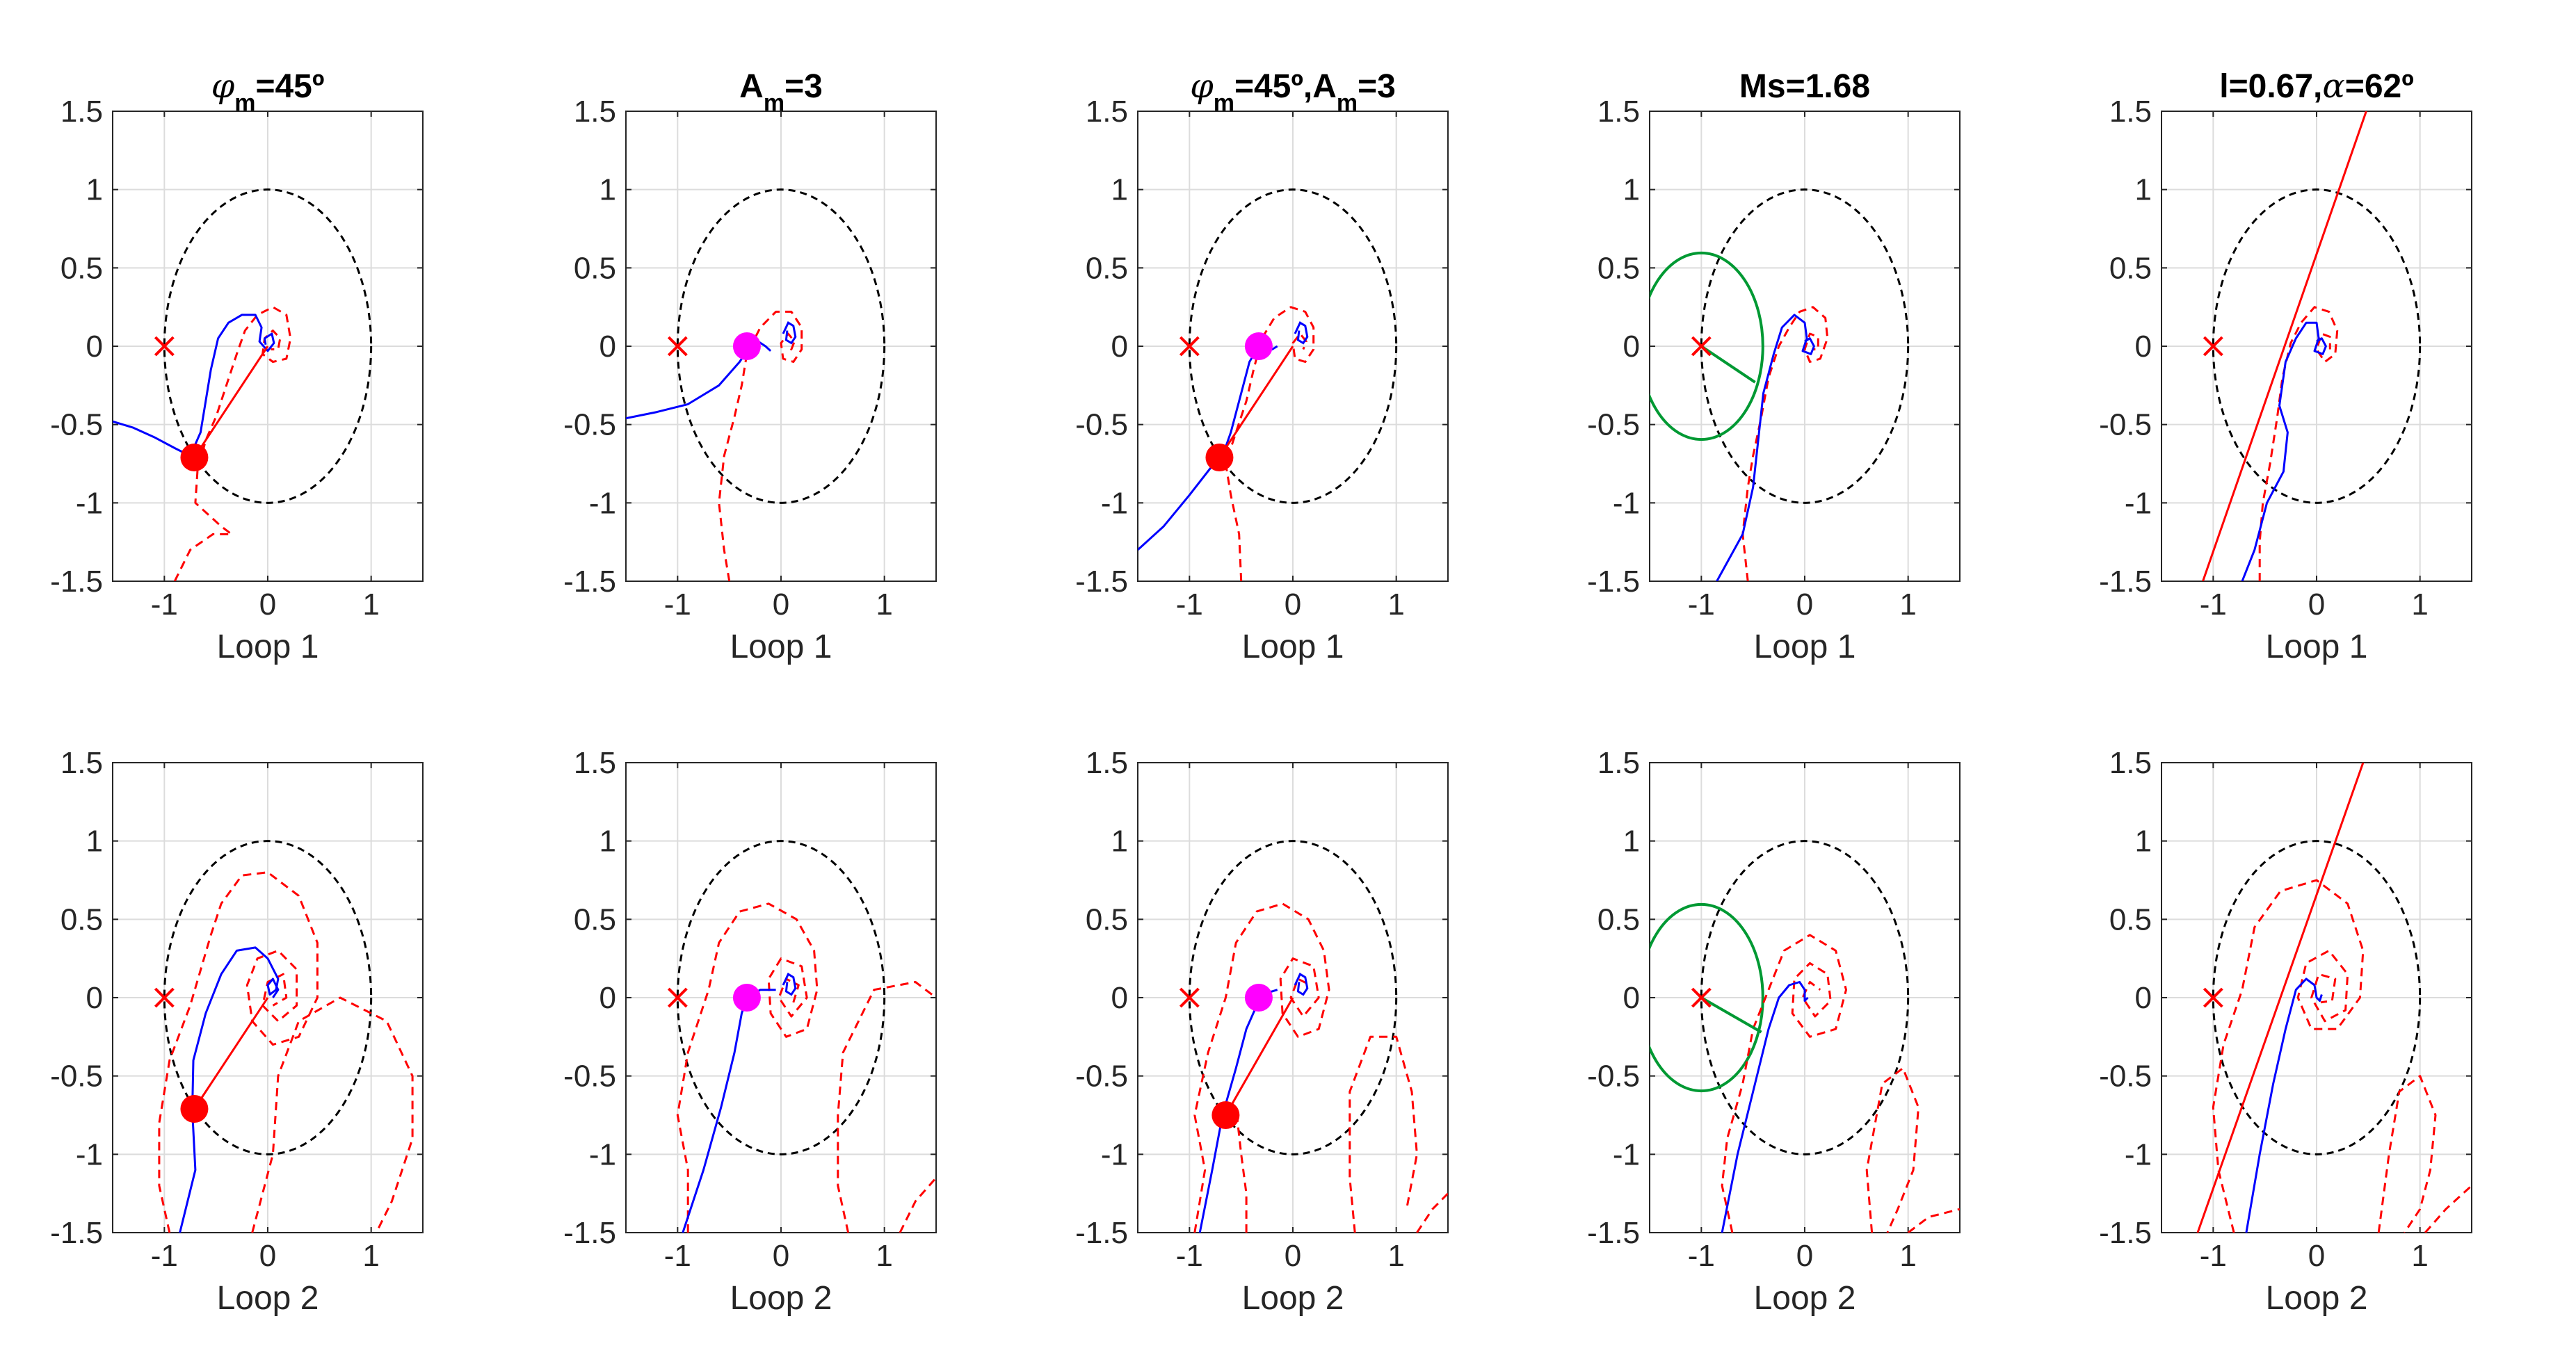 Image resolution: width=2576 pixels, height=1355 pixels. I want to click on phase-margin-point, so click(1219, 457).